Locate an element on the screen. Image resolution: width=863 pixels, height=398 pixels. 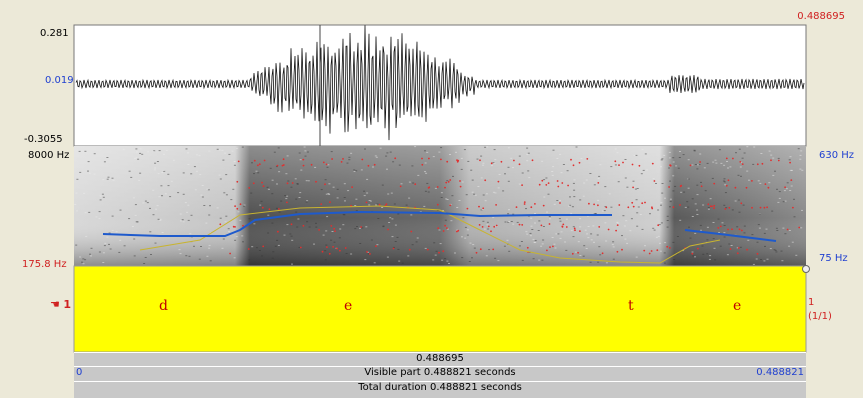
total-bar: Total duration 0.488821 seconds is located at coordinates (440, 389).